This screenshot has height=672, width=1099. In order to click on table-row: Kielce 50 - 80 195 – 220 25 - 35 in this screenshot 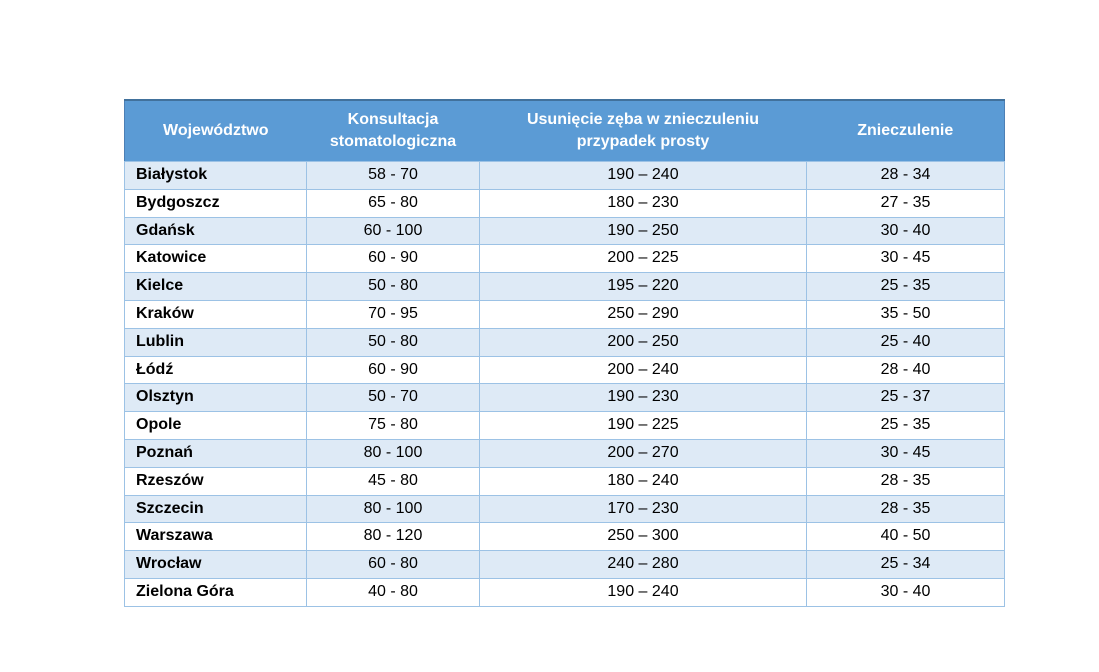, I will do `click(564, 286)`.